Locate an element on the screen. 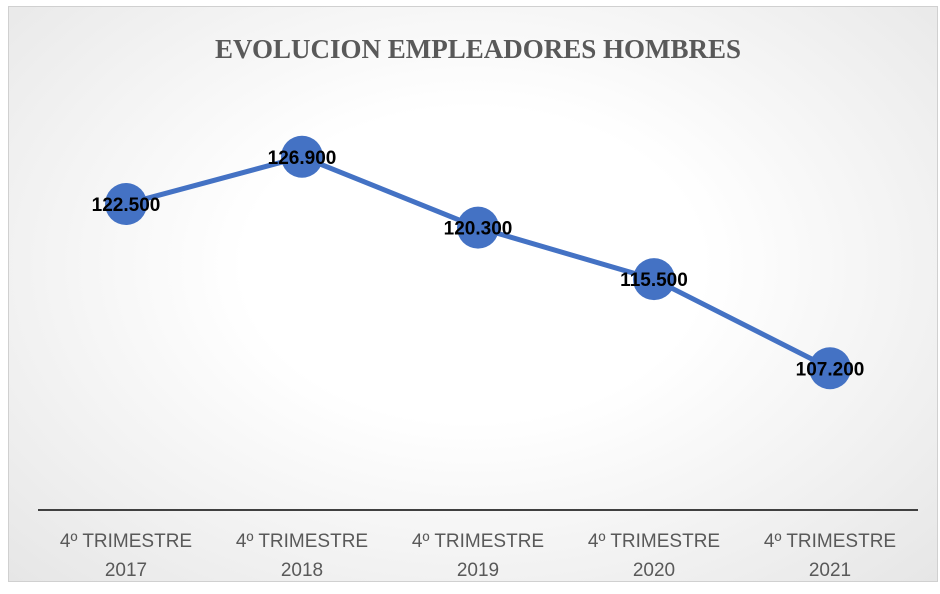  x-tick-label: 4º TRIMESTRE 2020 is located at coordinates (654, 556).